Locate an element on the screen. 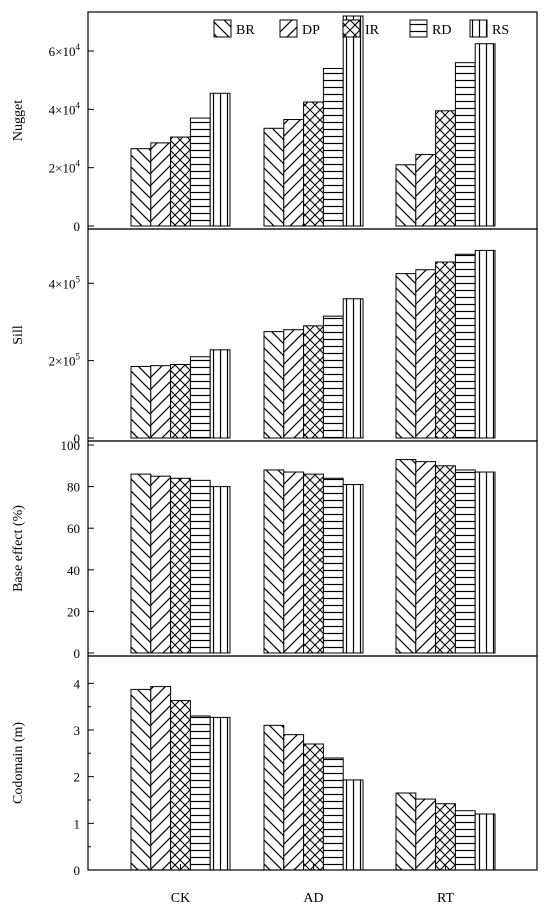 This screenshot has width=550, height=913. legend-item-rd: RD is located at coordinates (430, 28).